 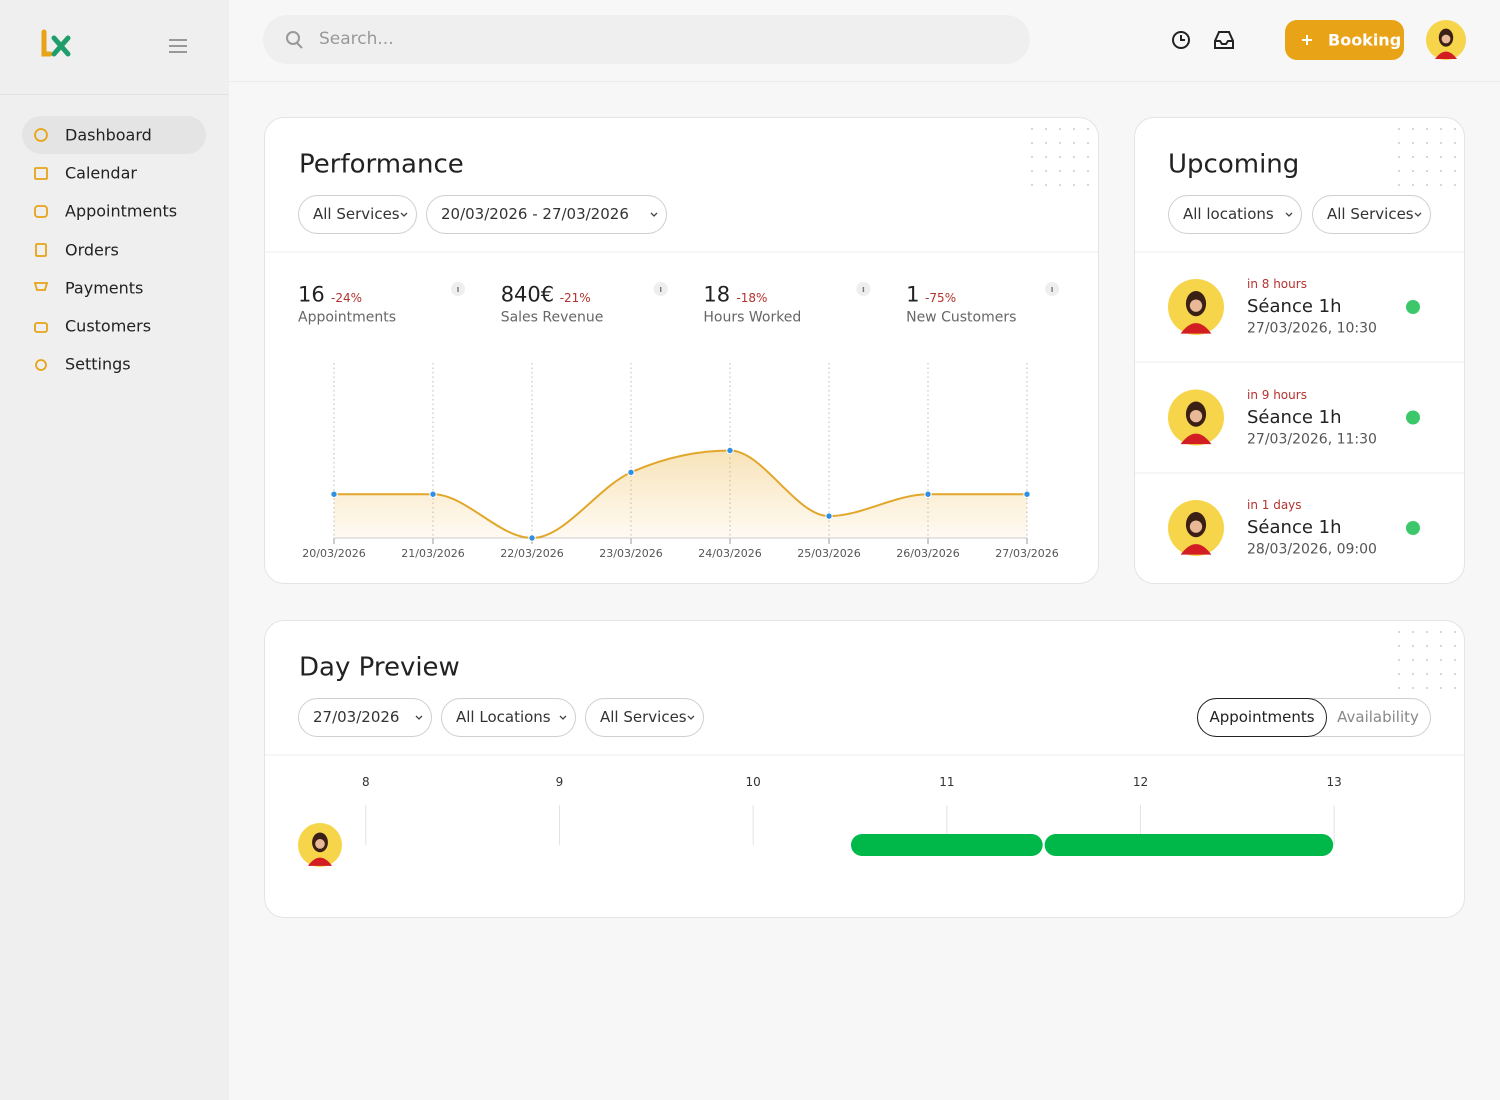 What do you see at coordinates (1234, 164) in the screenshot?
I see `card-title: Upcoming` at bounding box center [1234, 164].